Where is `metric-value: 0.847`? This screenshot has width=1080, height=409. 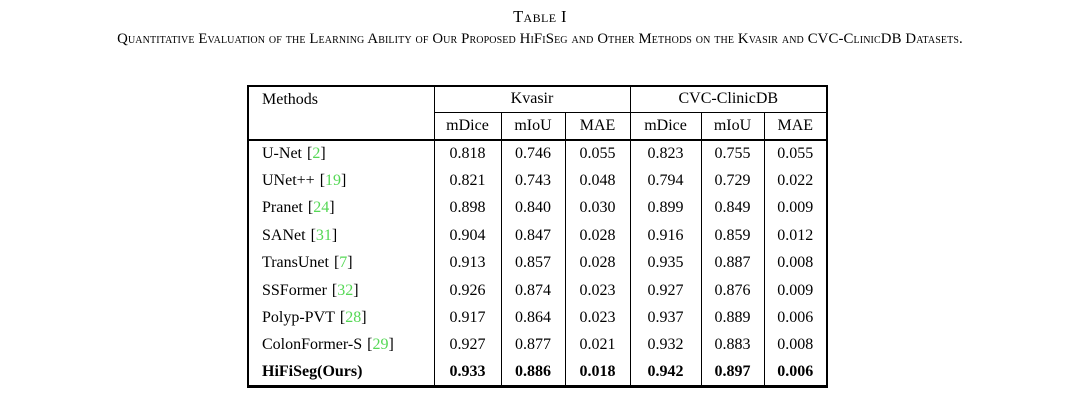 metric-value: 0.847 is located at coordinates (533, 236).